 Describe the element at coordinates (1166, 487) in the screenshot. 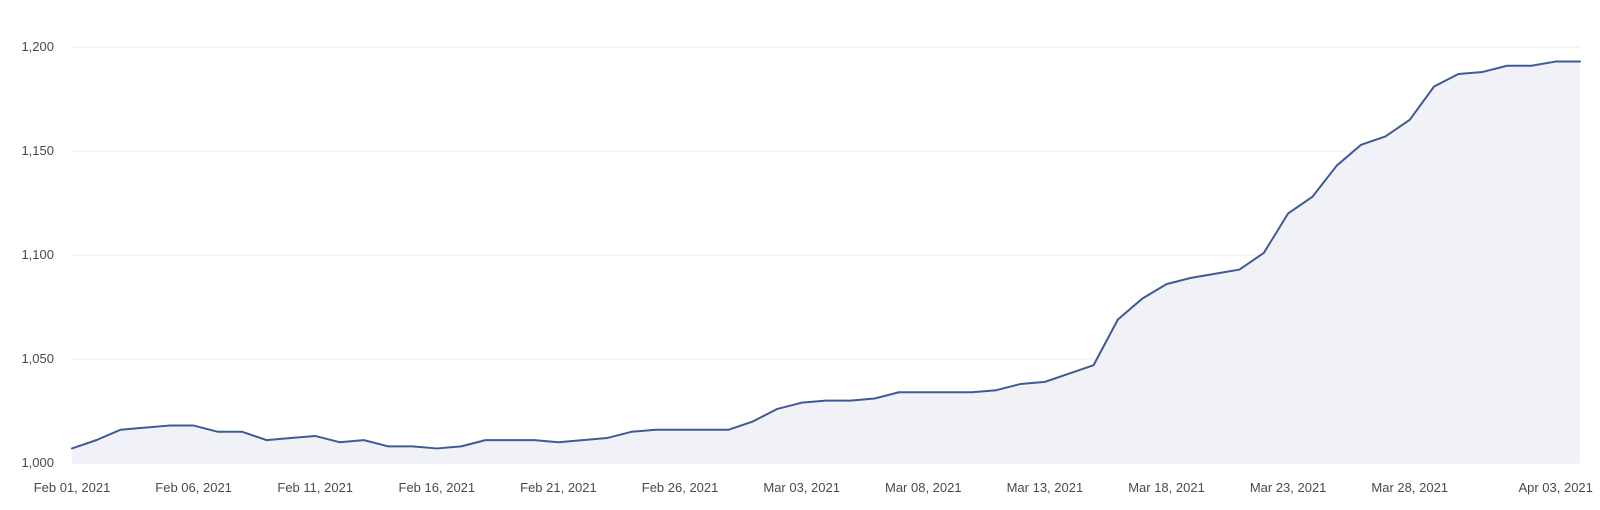

I see `x-tick-label: Mar 18, 2021` at that location.